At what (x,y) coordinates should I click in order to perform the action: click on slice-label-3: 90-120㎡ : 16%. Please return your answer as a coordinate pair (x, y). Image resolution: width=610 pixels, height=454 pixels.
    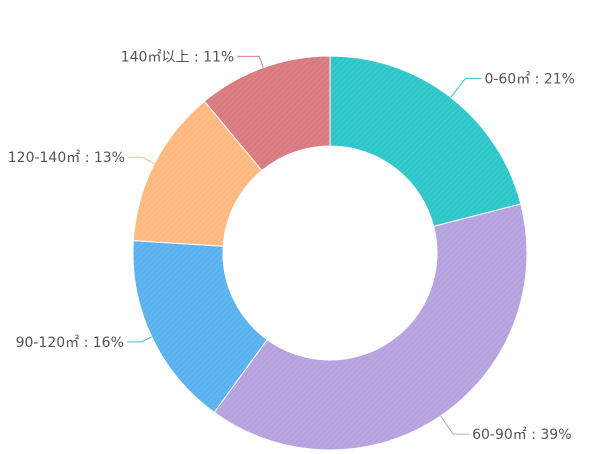
    Looking at the image, I should click on (70, 343).